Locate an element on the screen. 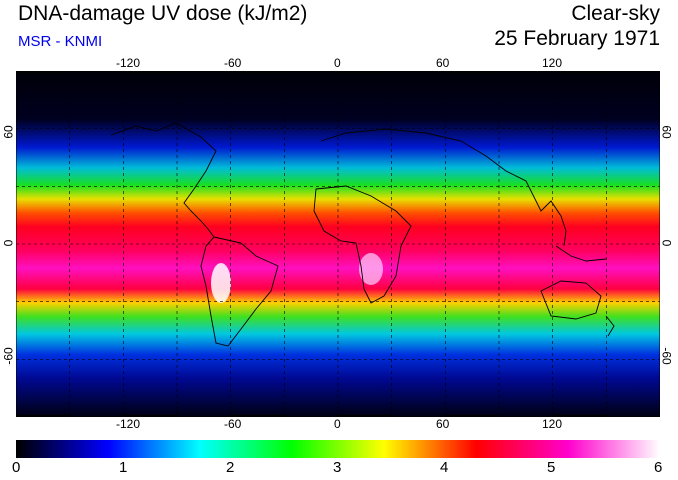  africa-high-dose is located at coordinates (371, 269).